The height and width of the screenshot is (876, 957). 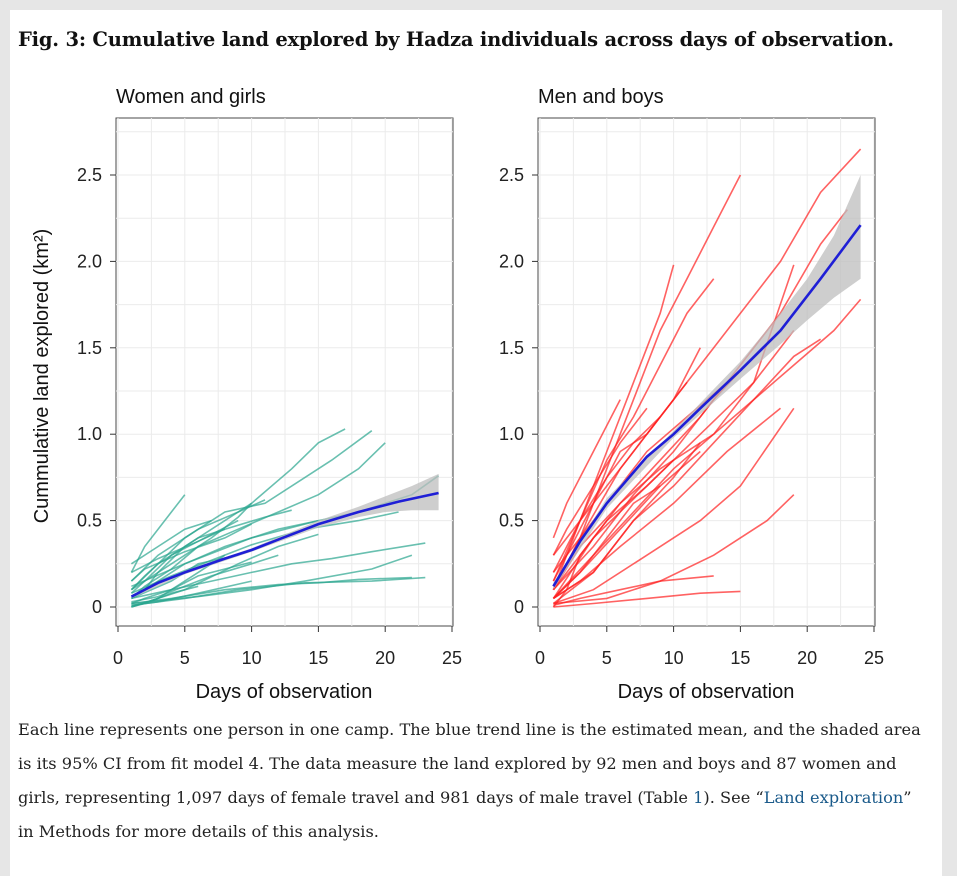 I want to click on left-panel-title: Women and girls, so click(x=191, y=97).